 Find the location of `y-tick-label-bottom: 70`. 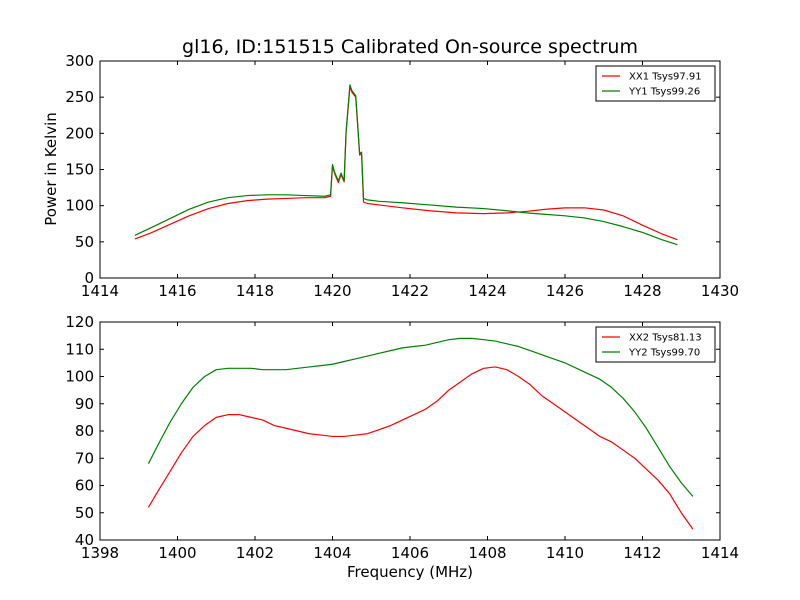

y-tick-label-bottom: 70 is located at coordinates (84, 458).